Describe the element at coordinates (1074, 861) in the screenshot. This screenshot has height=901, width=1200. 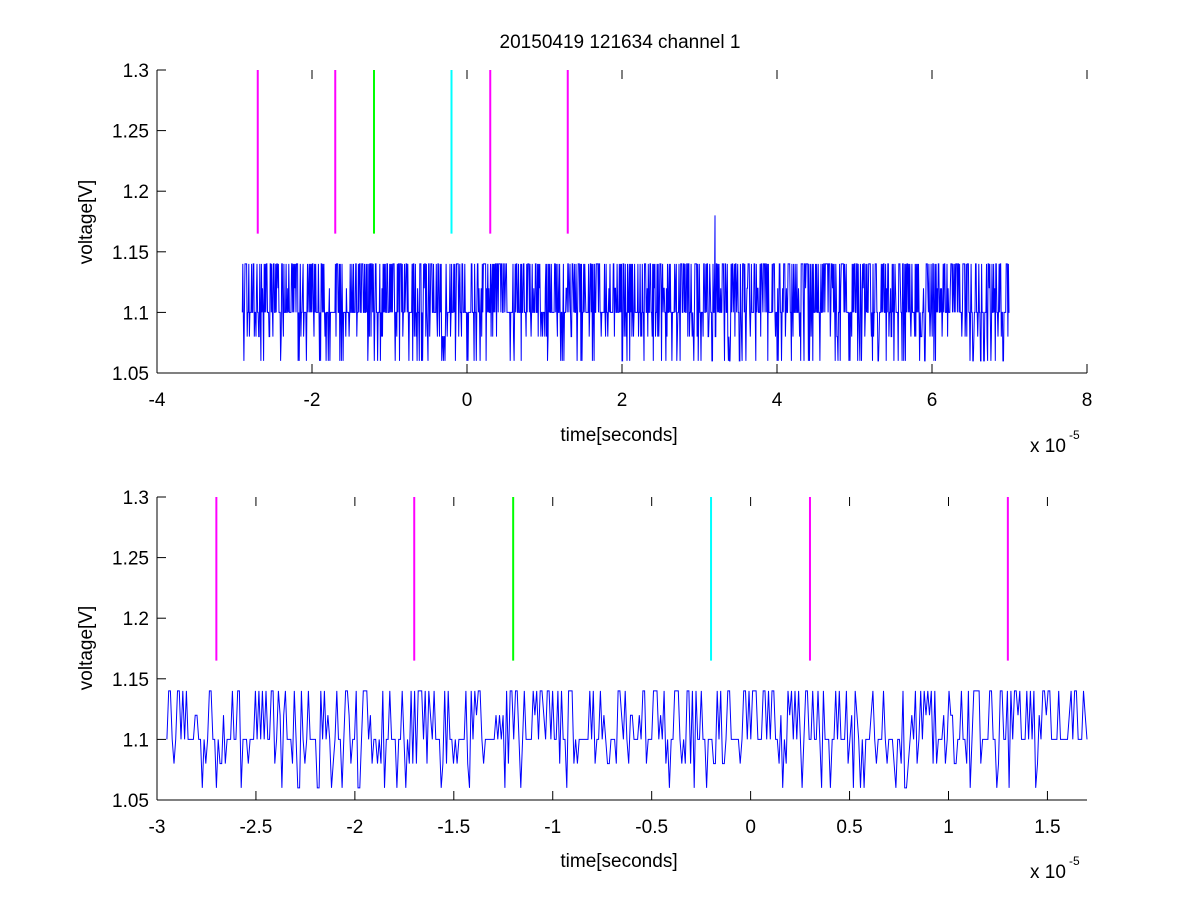
I see `bottom-x-multiplier-exponent: -5` at that location.